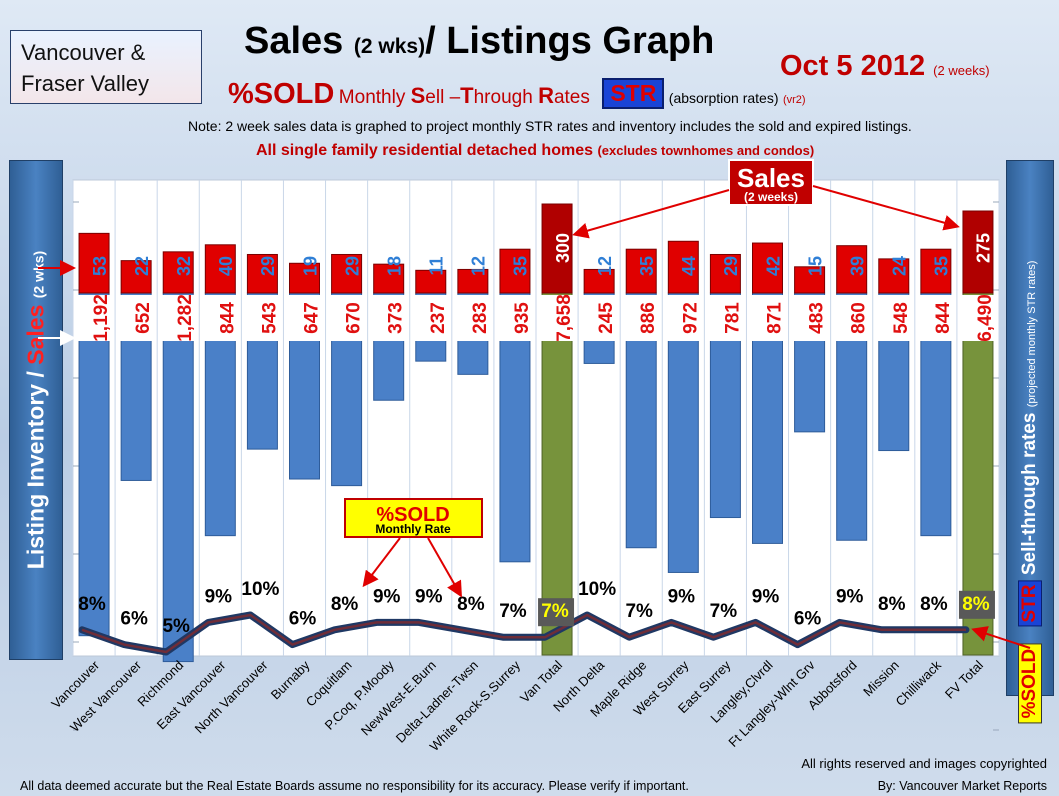  Describe the element at coordinates (859, 318) in the screenshot. I see `inventory-label: 860` at that location.